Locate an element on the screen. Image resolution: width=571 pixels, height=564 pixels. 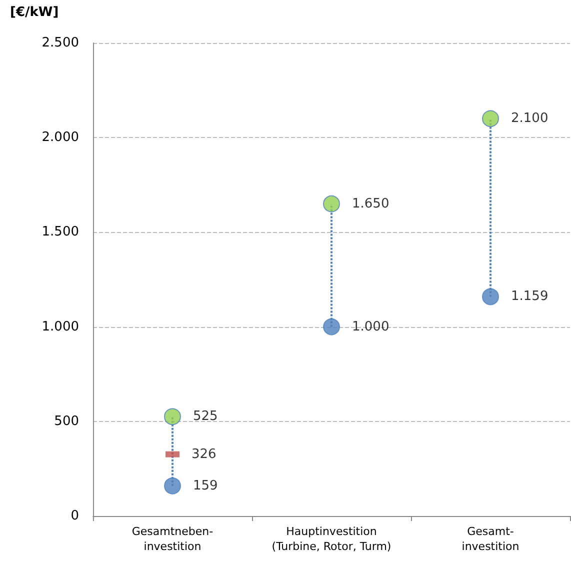
data-label: 1.159 is located at coordinates (529, 296).